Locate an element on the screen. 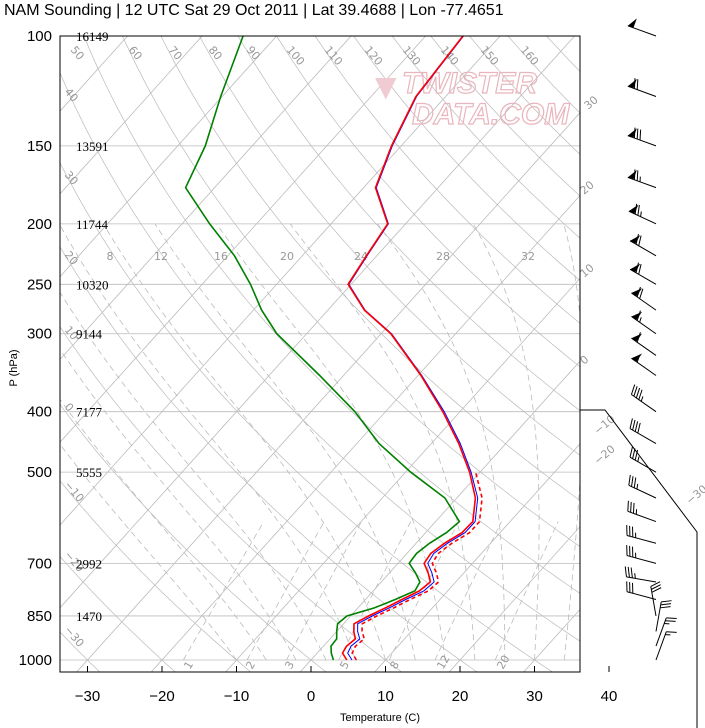  pressure-tick-label: 150 is located at coordinates (39, 146).